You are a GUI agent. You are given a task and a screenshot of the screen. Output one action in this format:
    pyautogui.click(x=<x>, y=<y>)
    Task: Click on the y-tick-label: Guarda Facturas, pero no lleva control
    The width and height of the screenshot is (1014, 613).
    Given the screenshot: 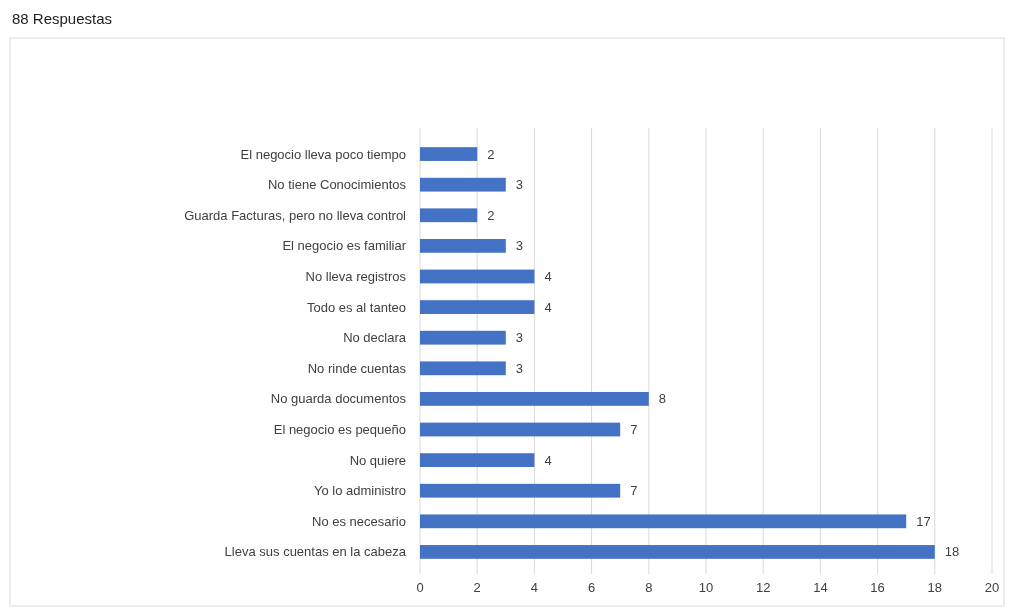 What is the action you would take?
    pyautogui.click(x=295, y=215)
    